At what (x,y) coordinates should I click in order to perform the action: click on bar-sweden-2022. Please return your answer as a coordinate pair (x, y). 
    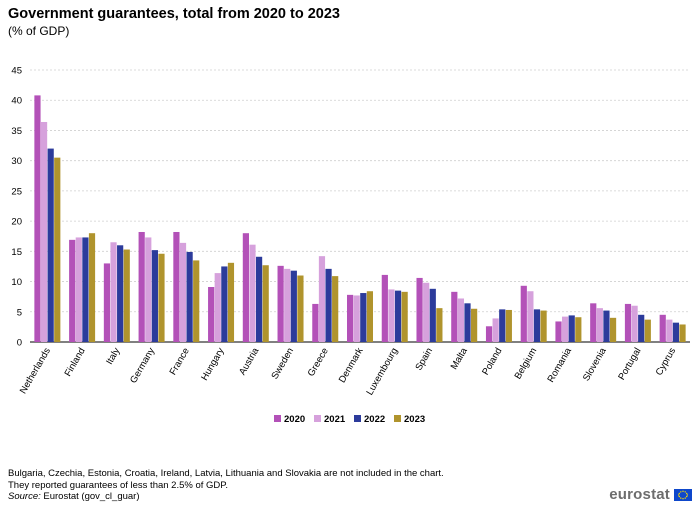
    Looking at the image, I should click on (293, 306).